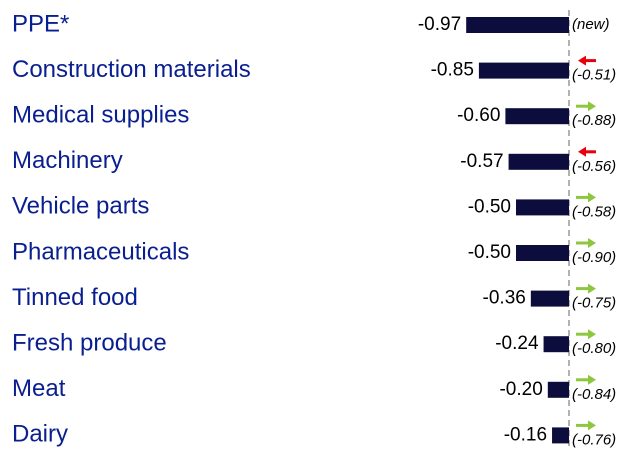 This screenshot has width=640, height=450. I want to click on value-label: -0.57, so click(481, 161).